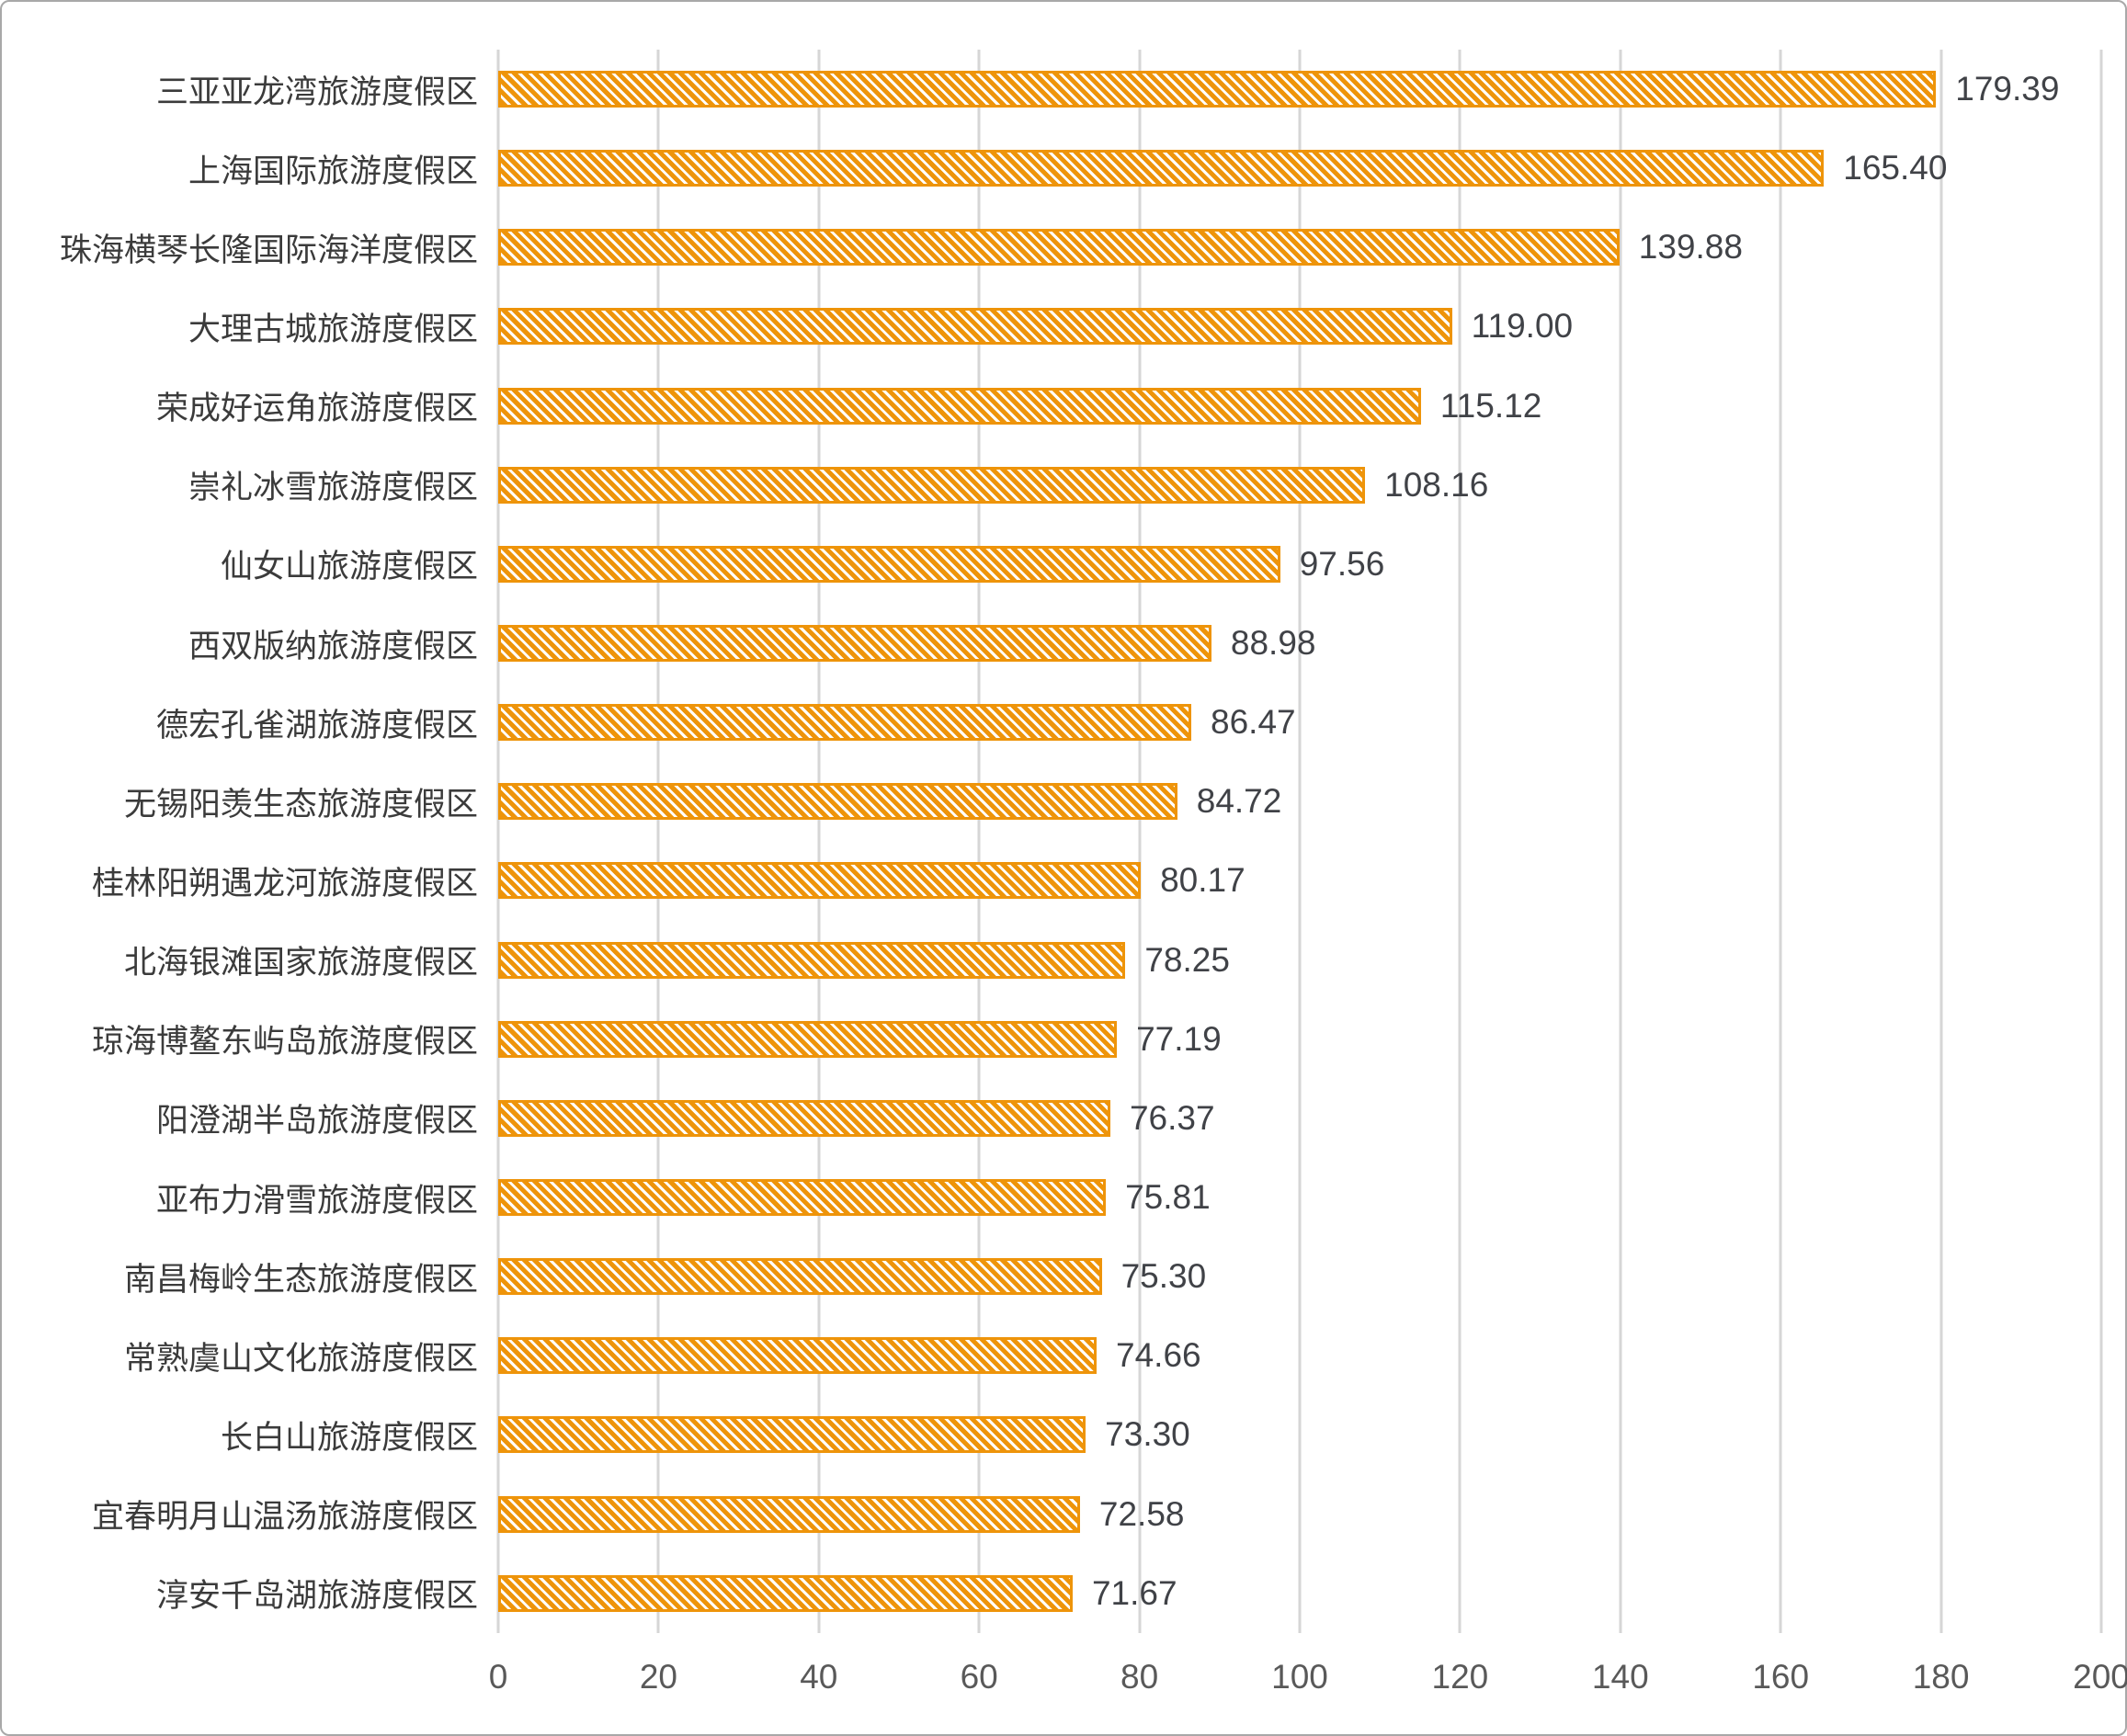 The height and width of the screenshot is (1736, 2127). What do you see at coordinates (1134, 1592) in the screenshot?
I see `value-label: 71.67` at bounding box center [1134, 1592].